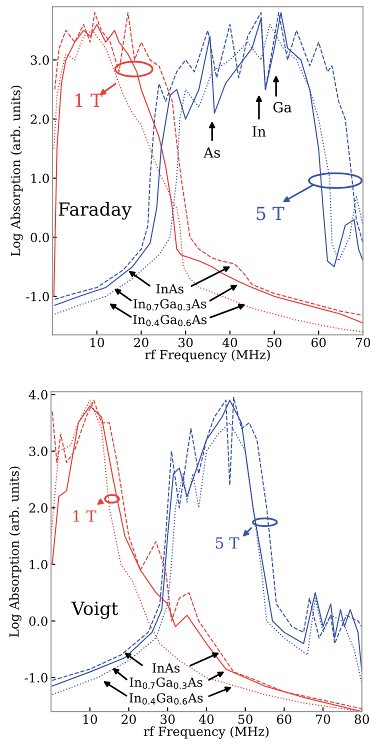  What do you see at coordinates (282, 107) in the screenshot?
I see `annotation: Ga` at bounding box center [282, 107].